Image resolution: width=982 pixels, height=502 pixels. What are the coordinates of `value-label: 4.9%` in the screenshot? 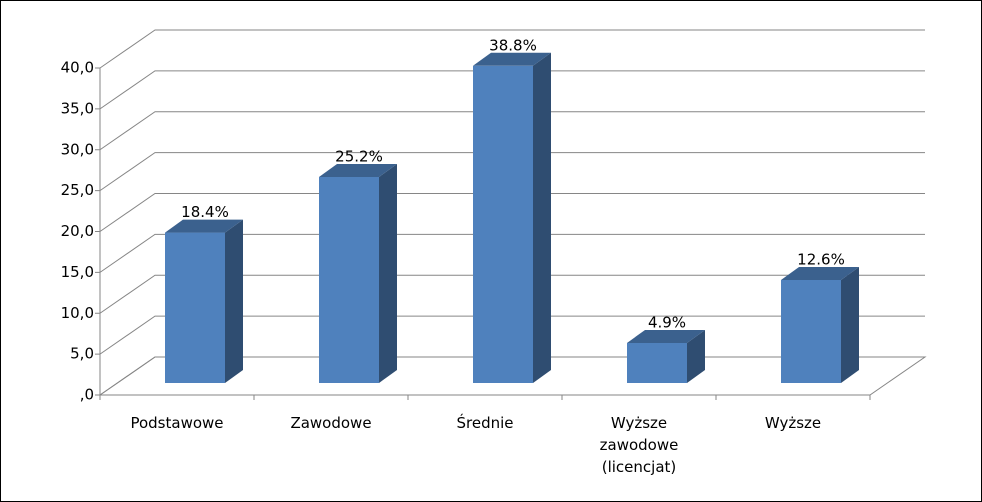 It's located at (667, 322).